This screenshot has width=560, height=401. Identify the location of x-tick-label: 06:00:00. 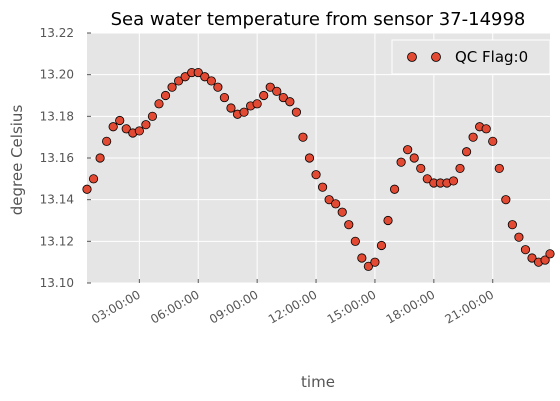
(175, 306).